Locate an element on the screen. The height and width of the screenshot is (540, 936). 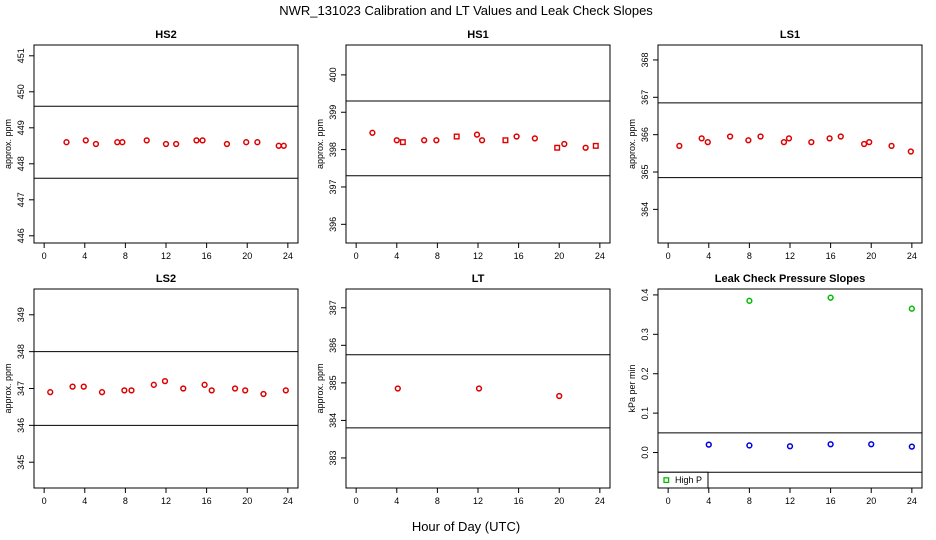
y-tick-label: 384 is located at coordinates (333, 420).